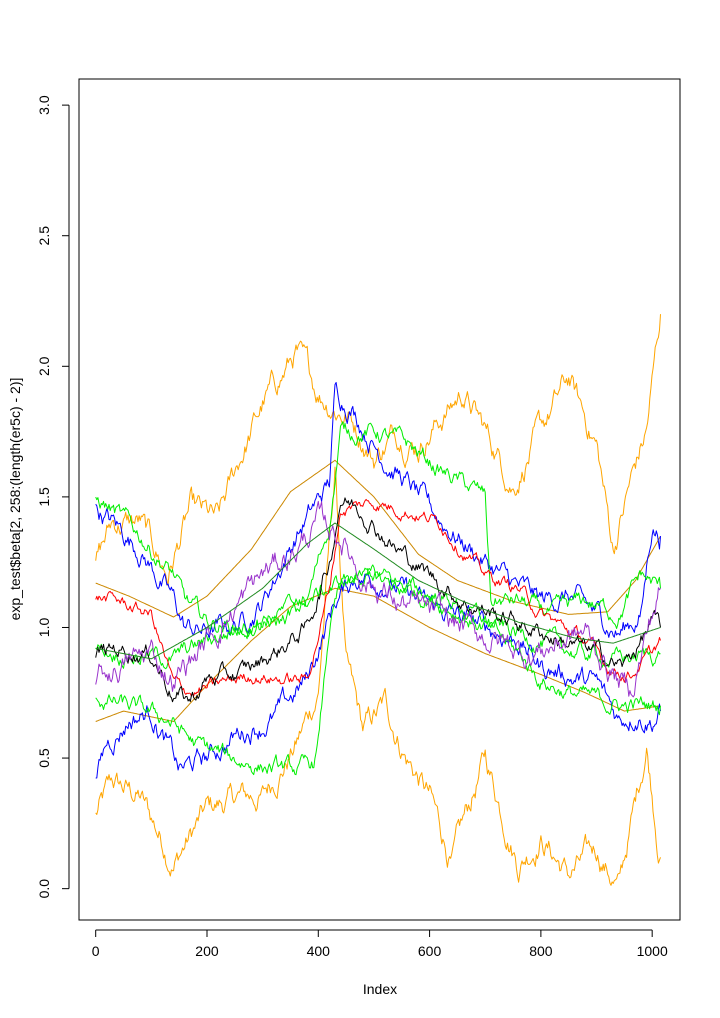 This screenshot has width=720, height=1018. Describe the element at coordinates (44, 758) in the screenshot. I see `y-tick-label: 0.5` at that location.